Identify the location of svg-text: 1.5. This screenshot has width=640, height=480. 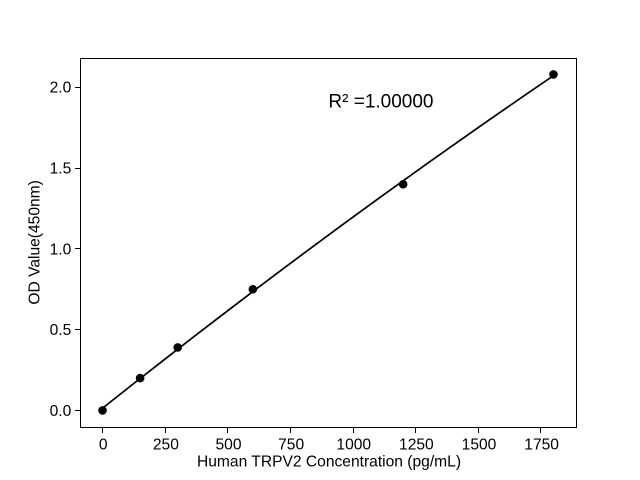
(61, 169).